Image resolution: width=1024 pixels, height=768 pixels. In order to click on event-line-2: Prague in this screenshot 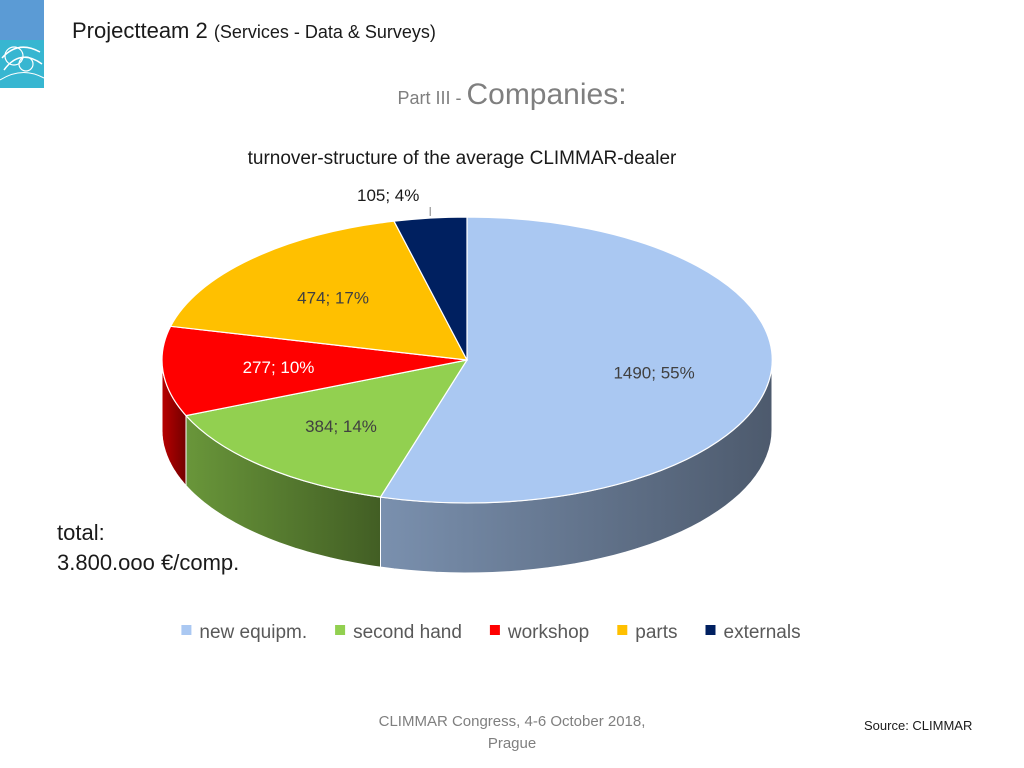, I will do `click(512, 743)`.